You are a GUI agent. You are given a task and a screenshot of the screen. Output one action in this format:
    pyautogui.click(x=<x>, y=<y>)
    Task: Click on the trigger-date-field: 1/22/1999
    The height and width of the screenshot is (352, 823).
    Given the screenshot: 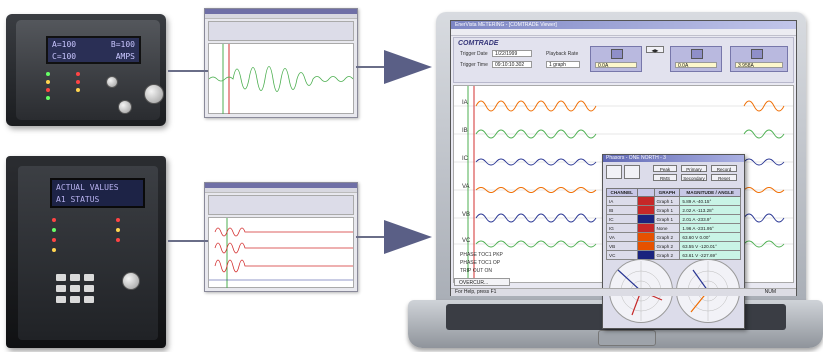 What is the action you would take?
    pyautogui.click(x=512, y=53)
    